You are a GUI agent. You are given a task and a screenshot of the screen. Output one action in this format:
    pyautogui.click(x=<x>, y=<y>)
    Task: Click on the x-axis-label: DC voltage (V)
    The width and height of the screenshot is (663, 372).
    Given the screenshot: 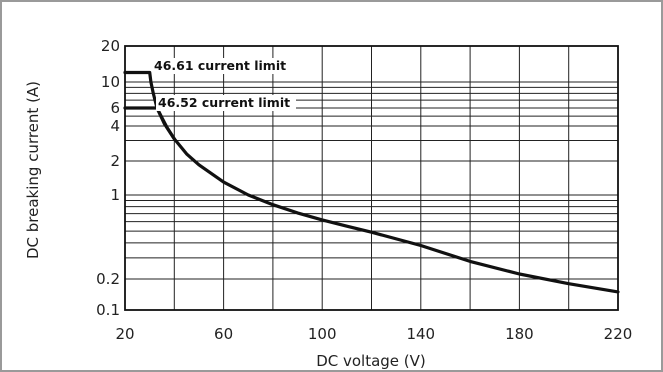 What is the action you would take?
    pyautogui.click(x=371, y=361)
    